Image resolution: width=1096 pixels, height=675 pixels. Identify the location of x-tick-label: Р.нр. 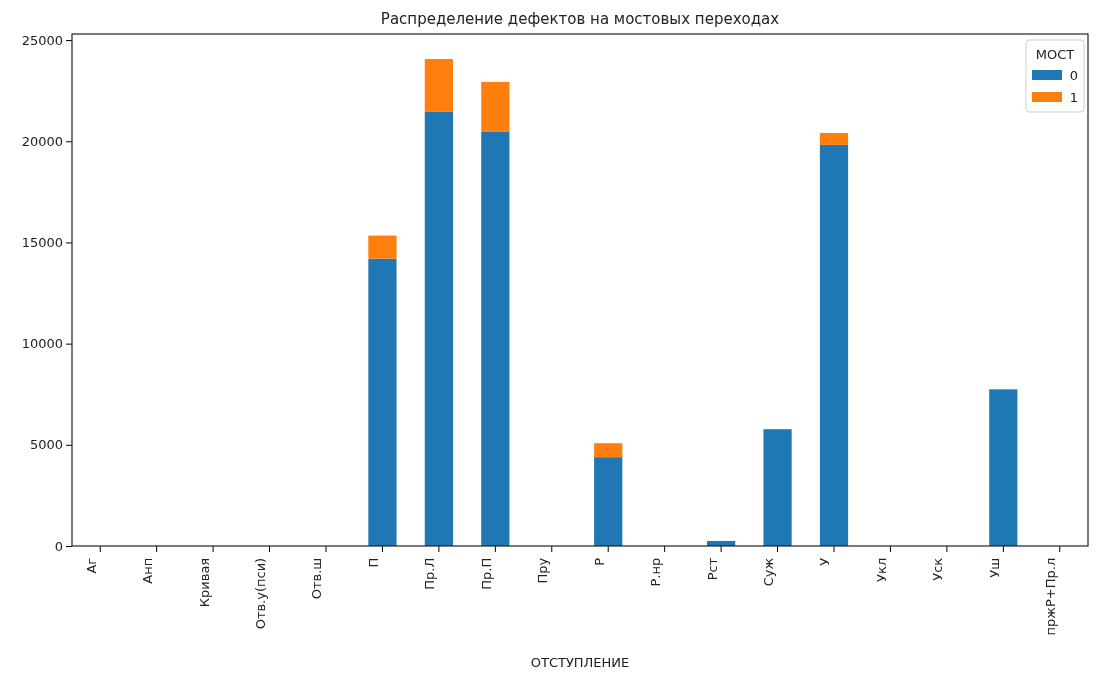
(656, 572).